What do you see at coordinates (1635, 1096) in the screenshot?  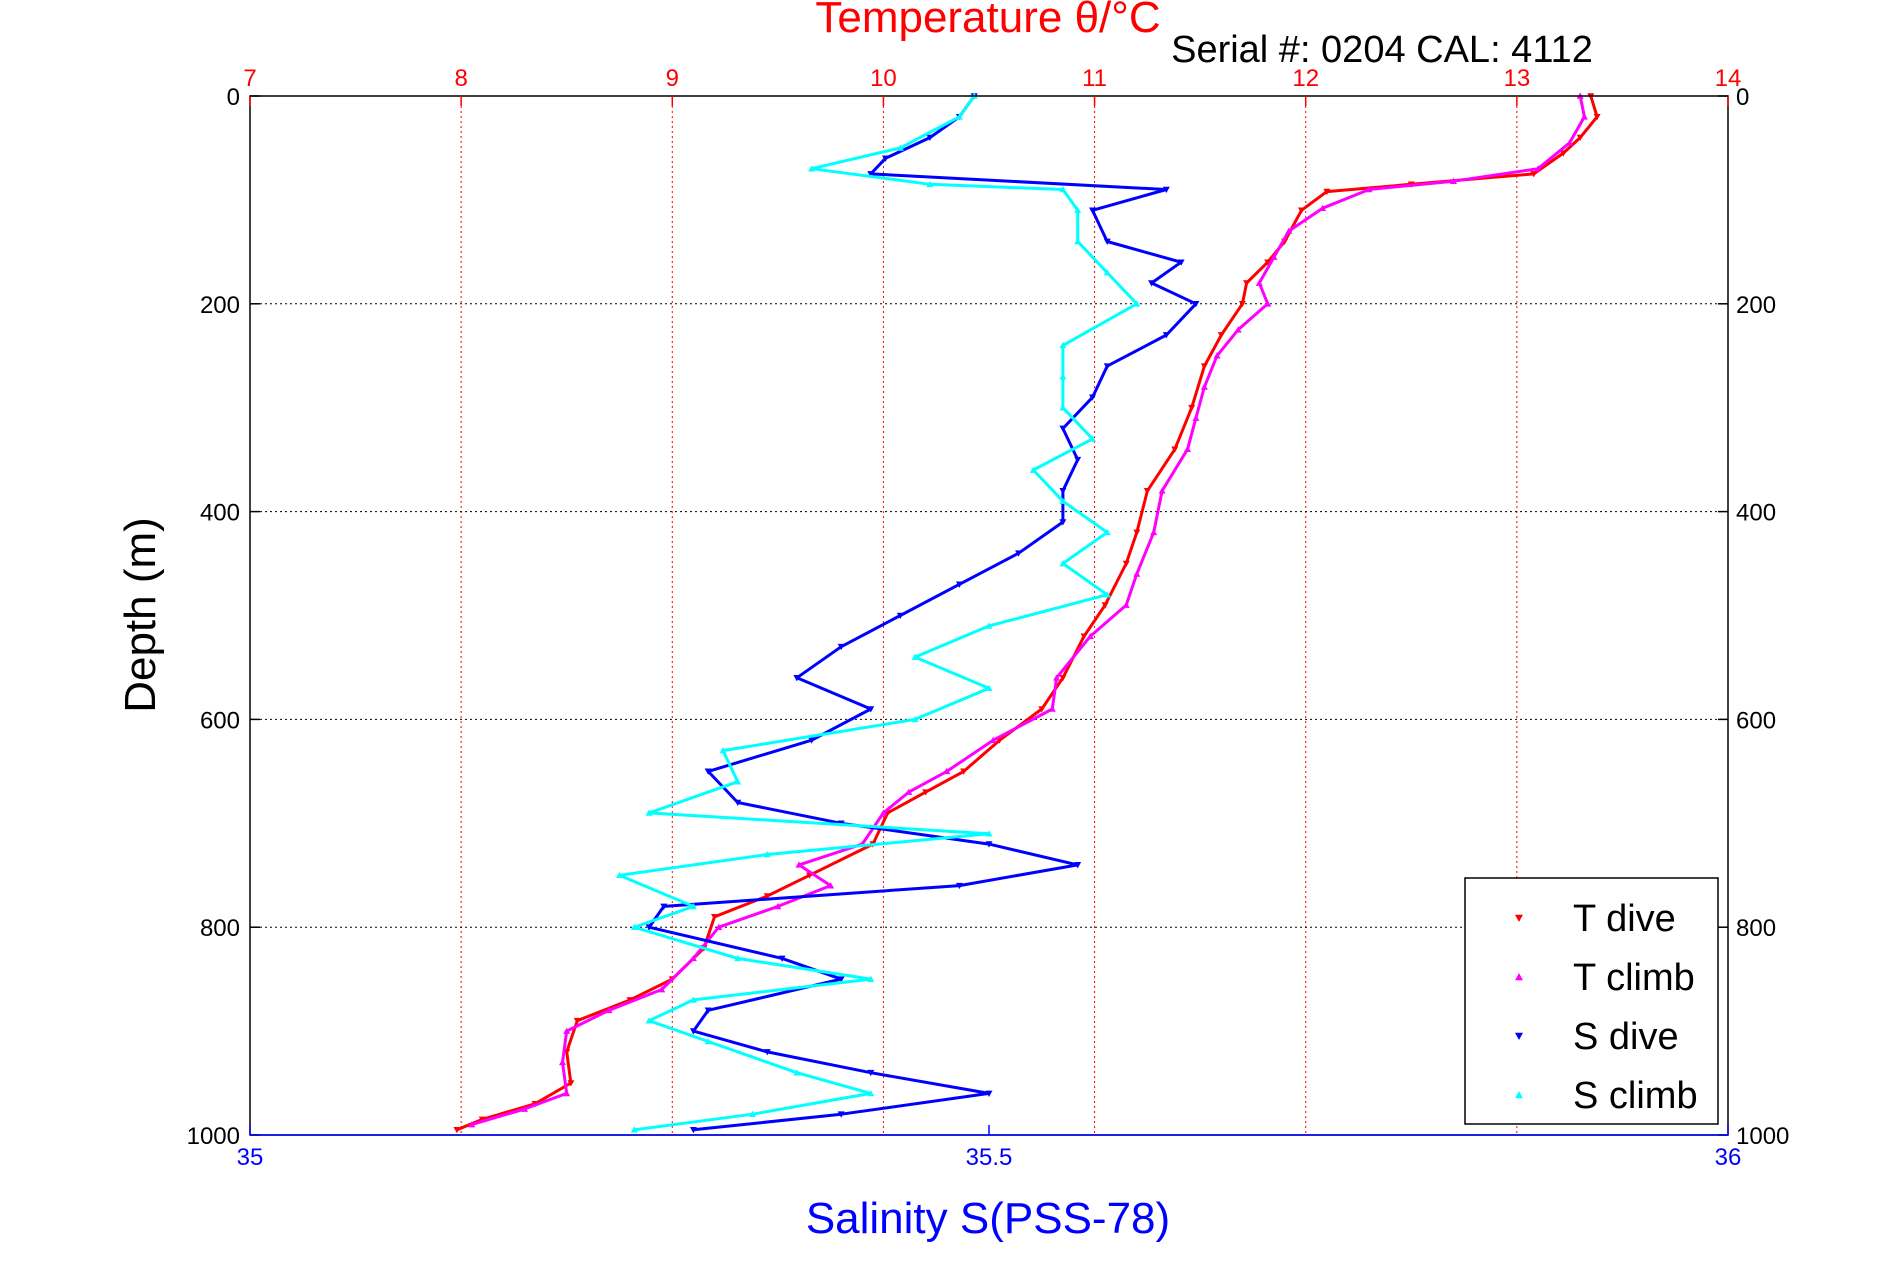 I see `legend-label: S climb` at bounding box center [1635, 1096].